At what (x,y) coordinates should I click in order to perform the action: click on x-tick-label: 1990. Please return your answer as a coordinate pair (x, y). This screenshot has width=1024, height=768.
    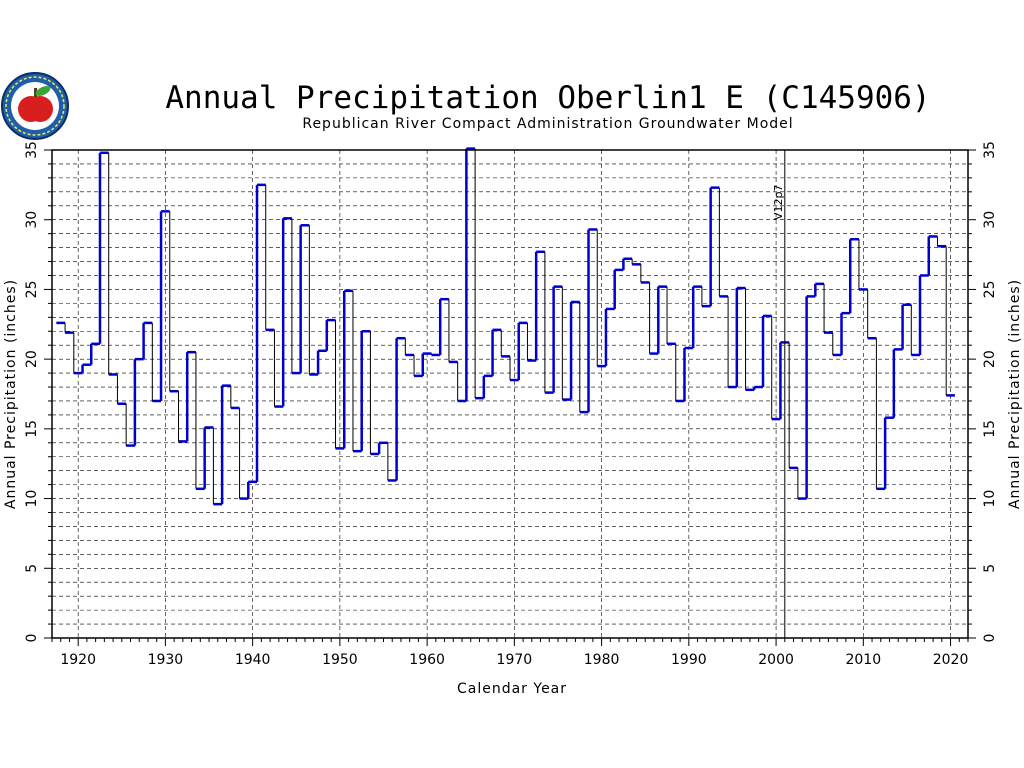
    Looking at the image, I should click on (689, 660).